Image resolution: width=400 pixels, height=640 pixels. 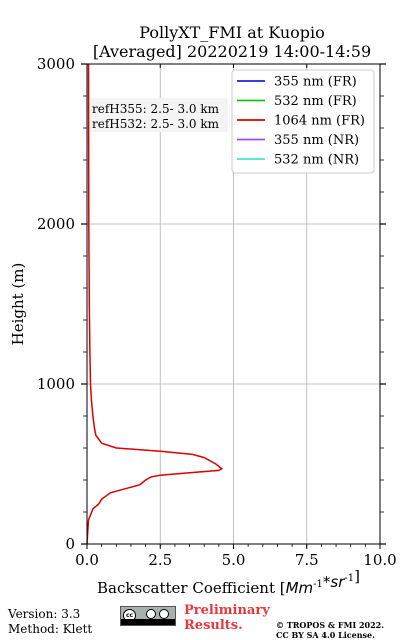 I want to click on legend-box, so click(x=303, y=121).